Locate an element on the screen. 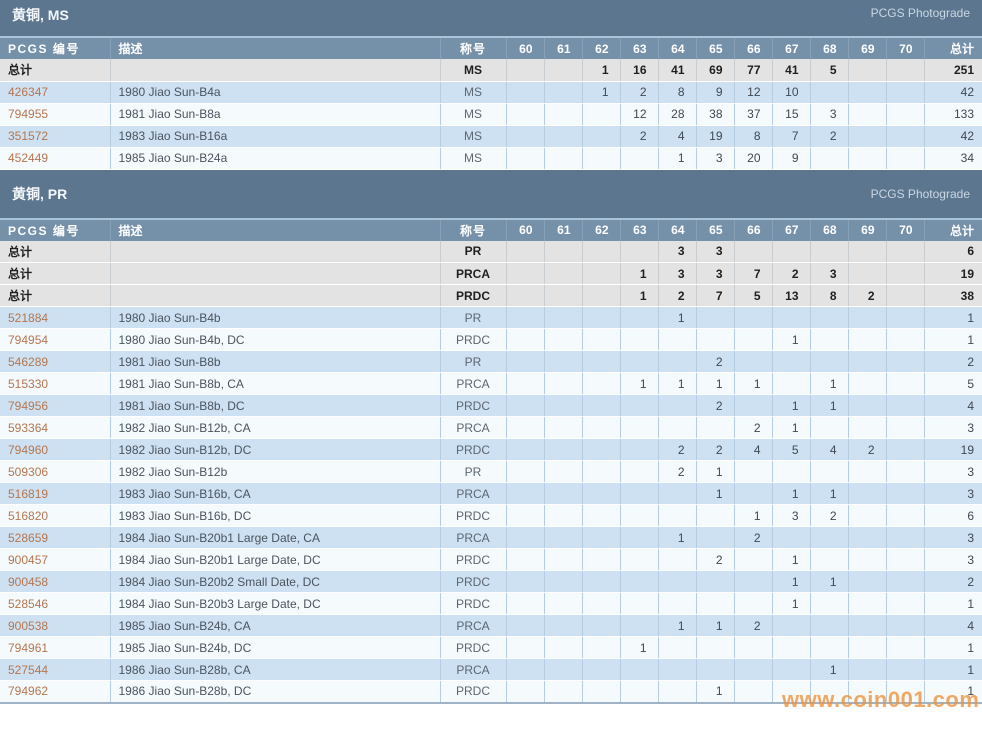 The image size is (982, 732). pcgs-number-link: 515330 is located at coordinates (28, 383).